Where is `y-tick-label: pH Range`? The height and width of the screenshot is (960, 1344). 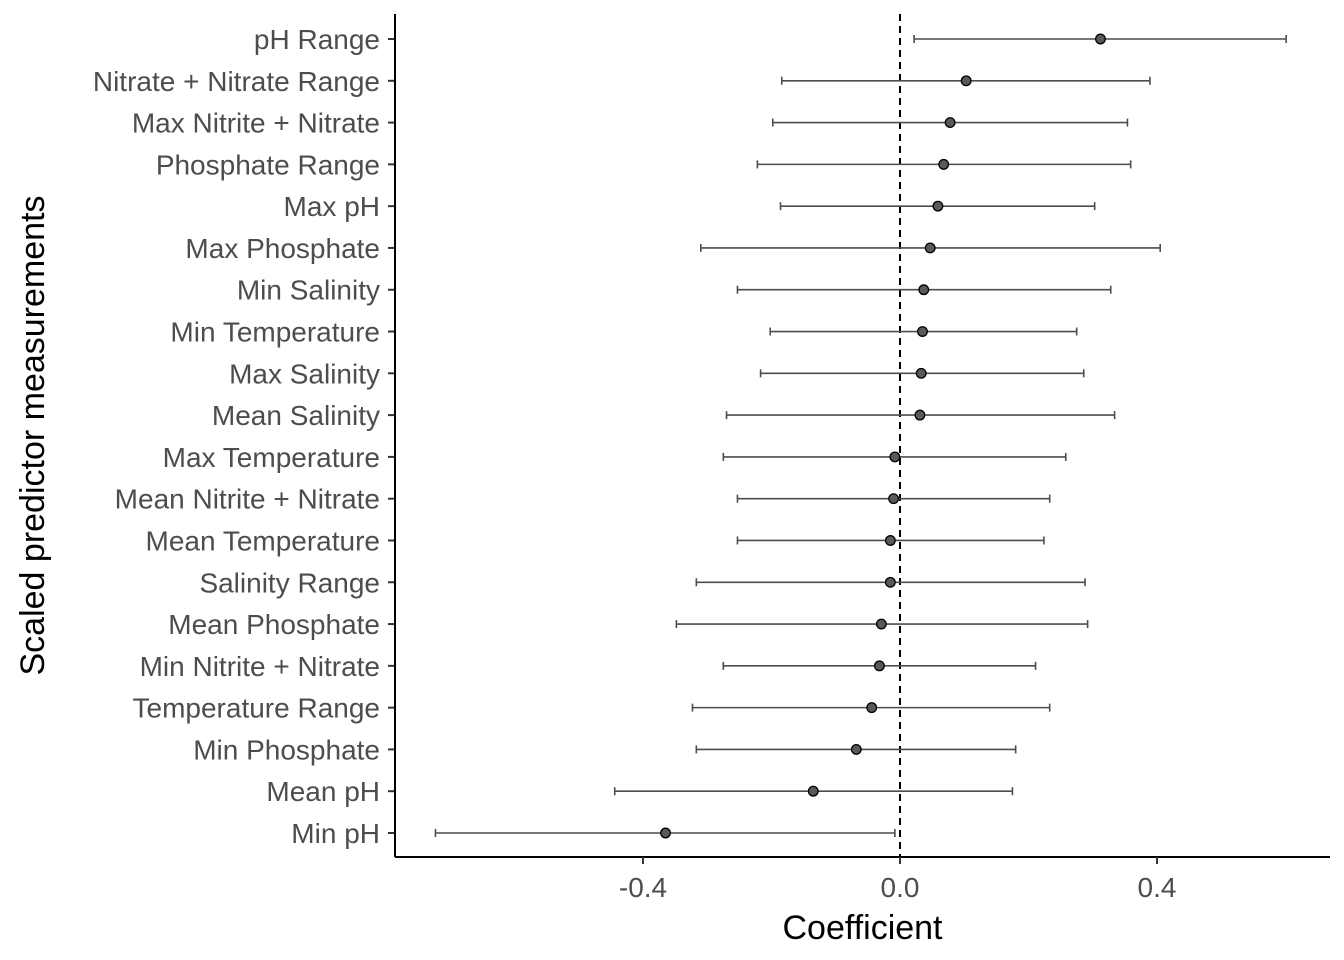
y-tick-label: pH Range is located at coordinates (317, 39).